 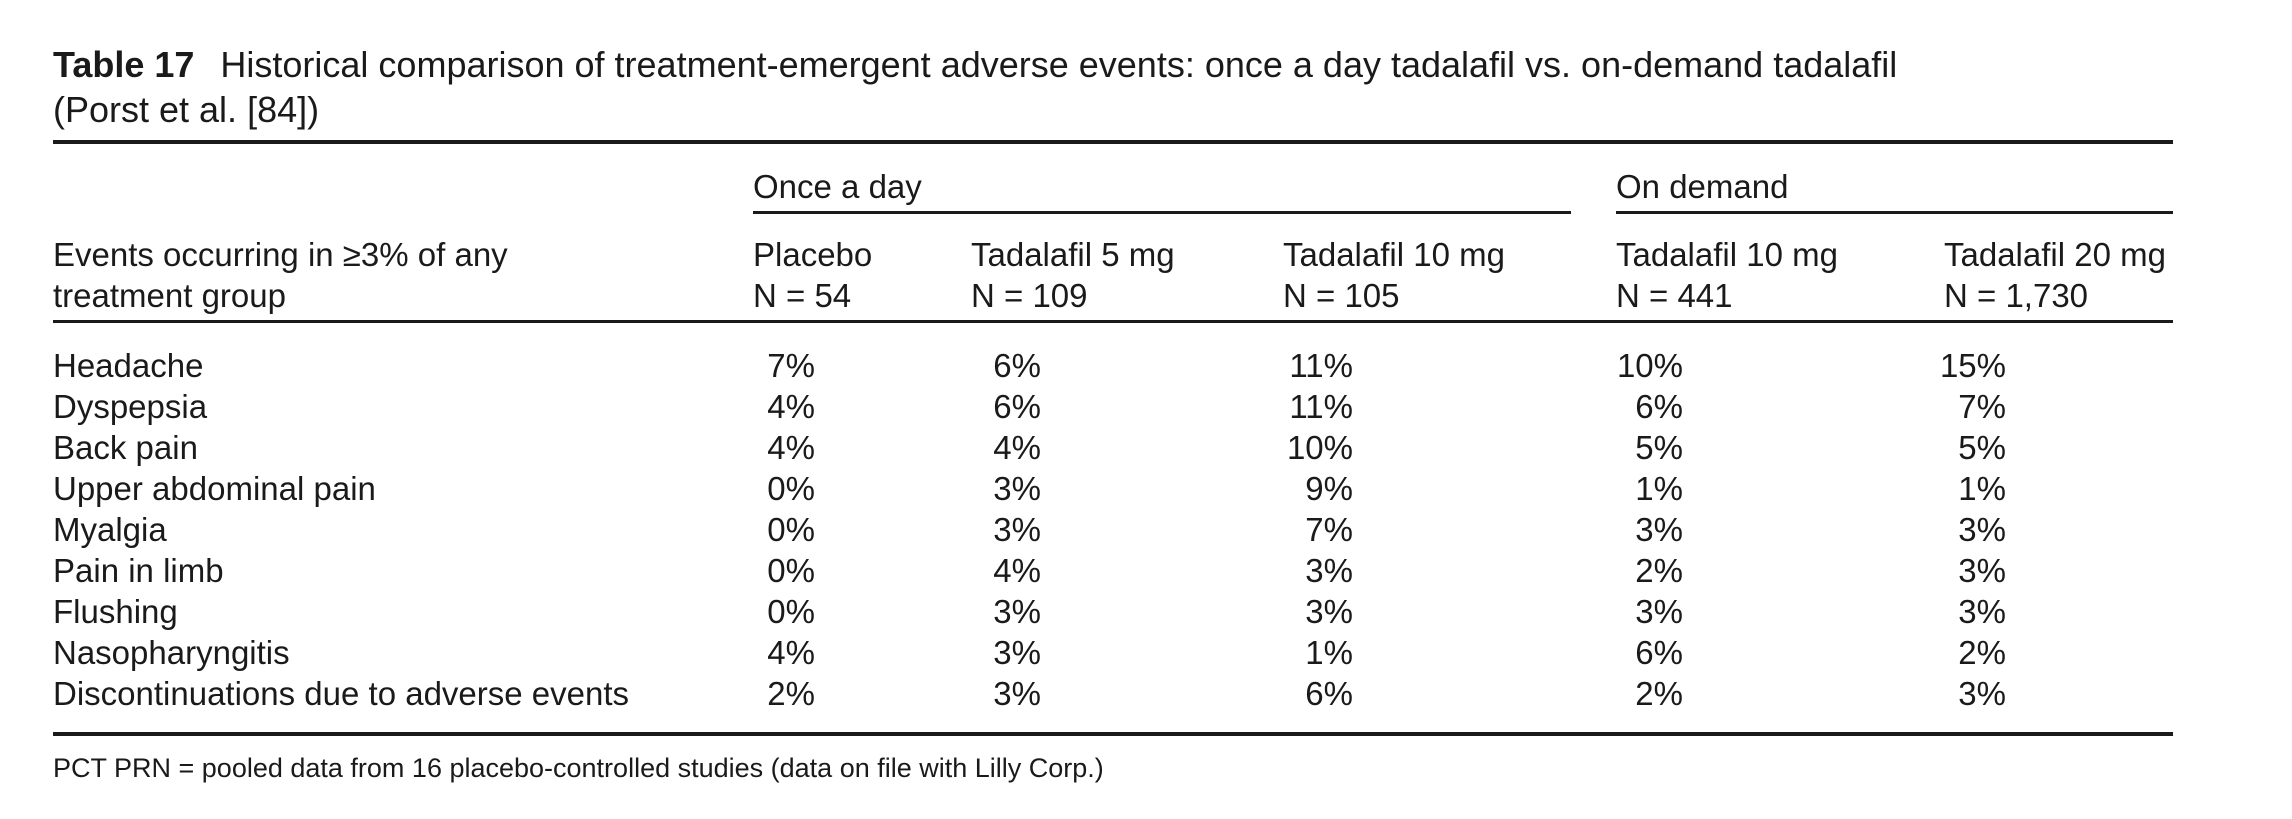 I want to click on row-event-label: Discontinuations due to adverse events, so click(x=341, y=693).